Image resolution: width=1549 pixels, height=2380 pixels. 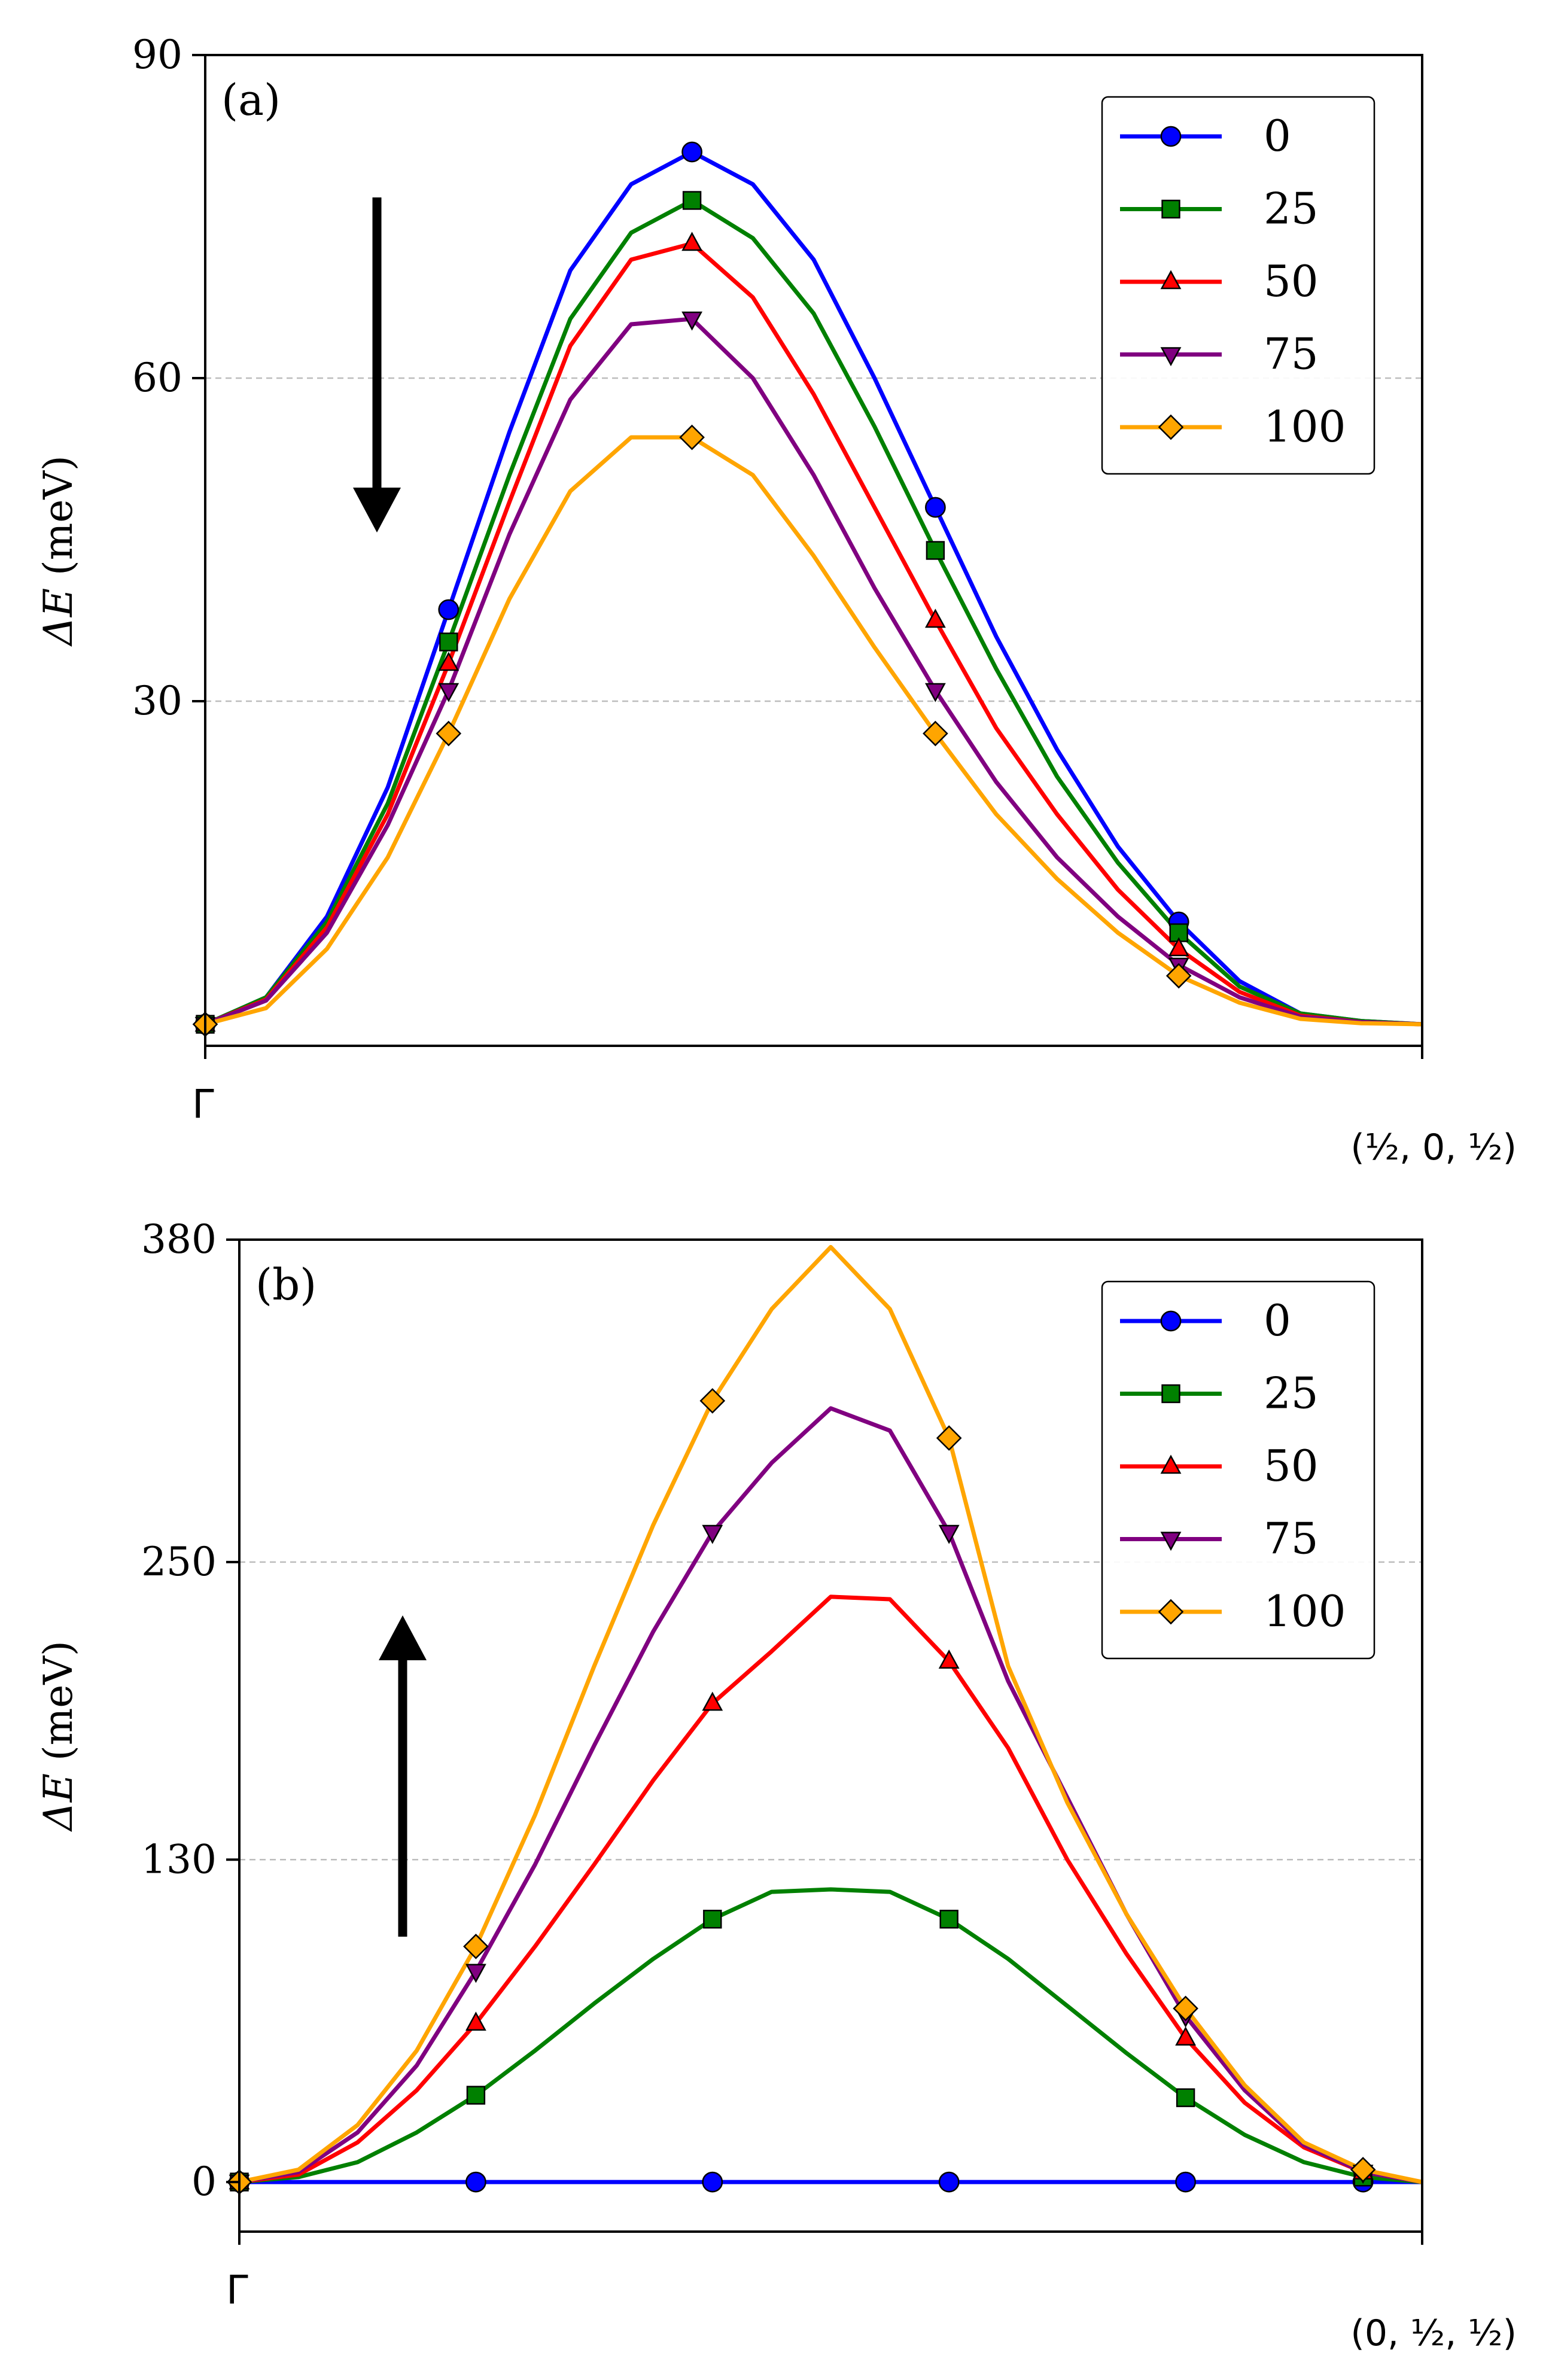 I want to click on legend-label: 0, so click(x=1278, y=136).